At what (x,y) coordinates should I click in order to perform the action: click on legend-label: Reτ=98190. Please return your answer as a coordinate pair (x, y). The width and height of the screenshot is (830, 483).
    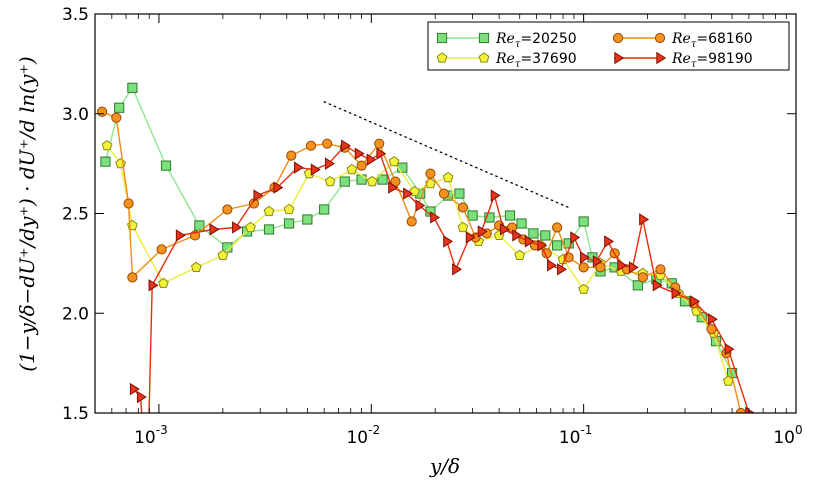
    Looking at the image, I should click on (712, 60).